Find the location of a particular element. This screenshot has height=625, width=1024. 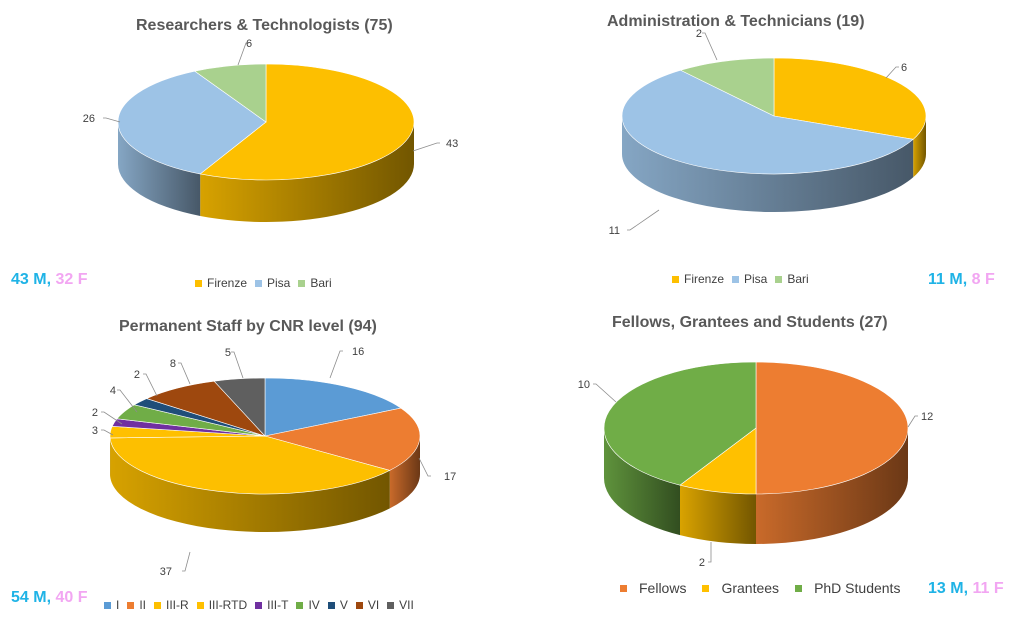

chart-title: Permanent Staff by CNR level (94) is located at coordinates (248, 326).